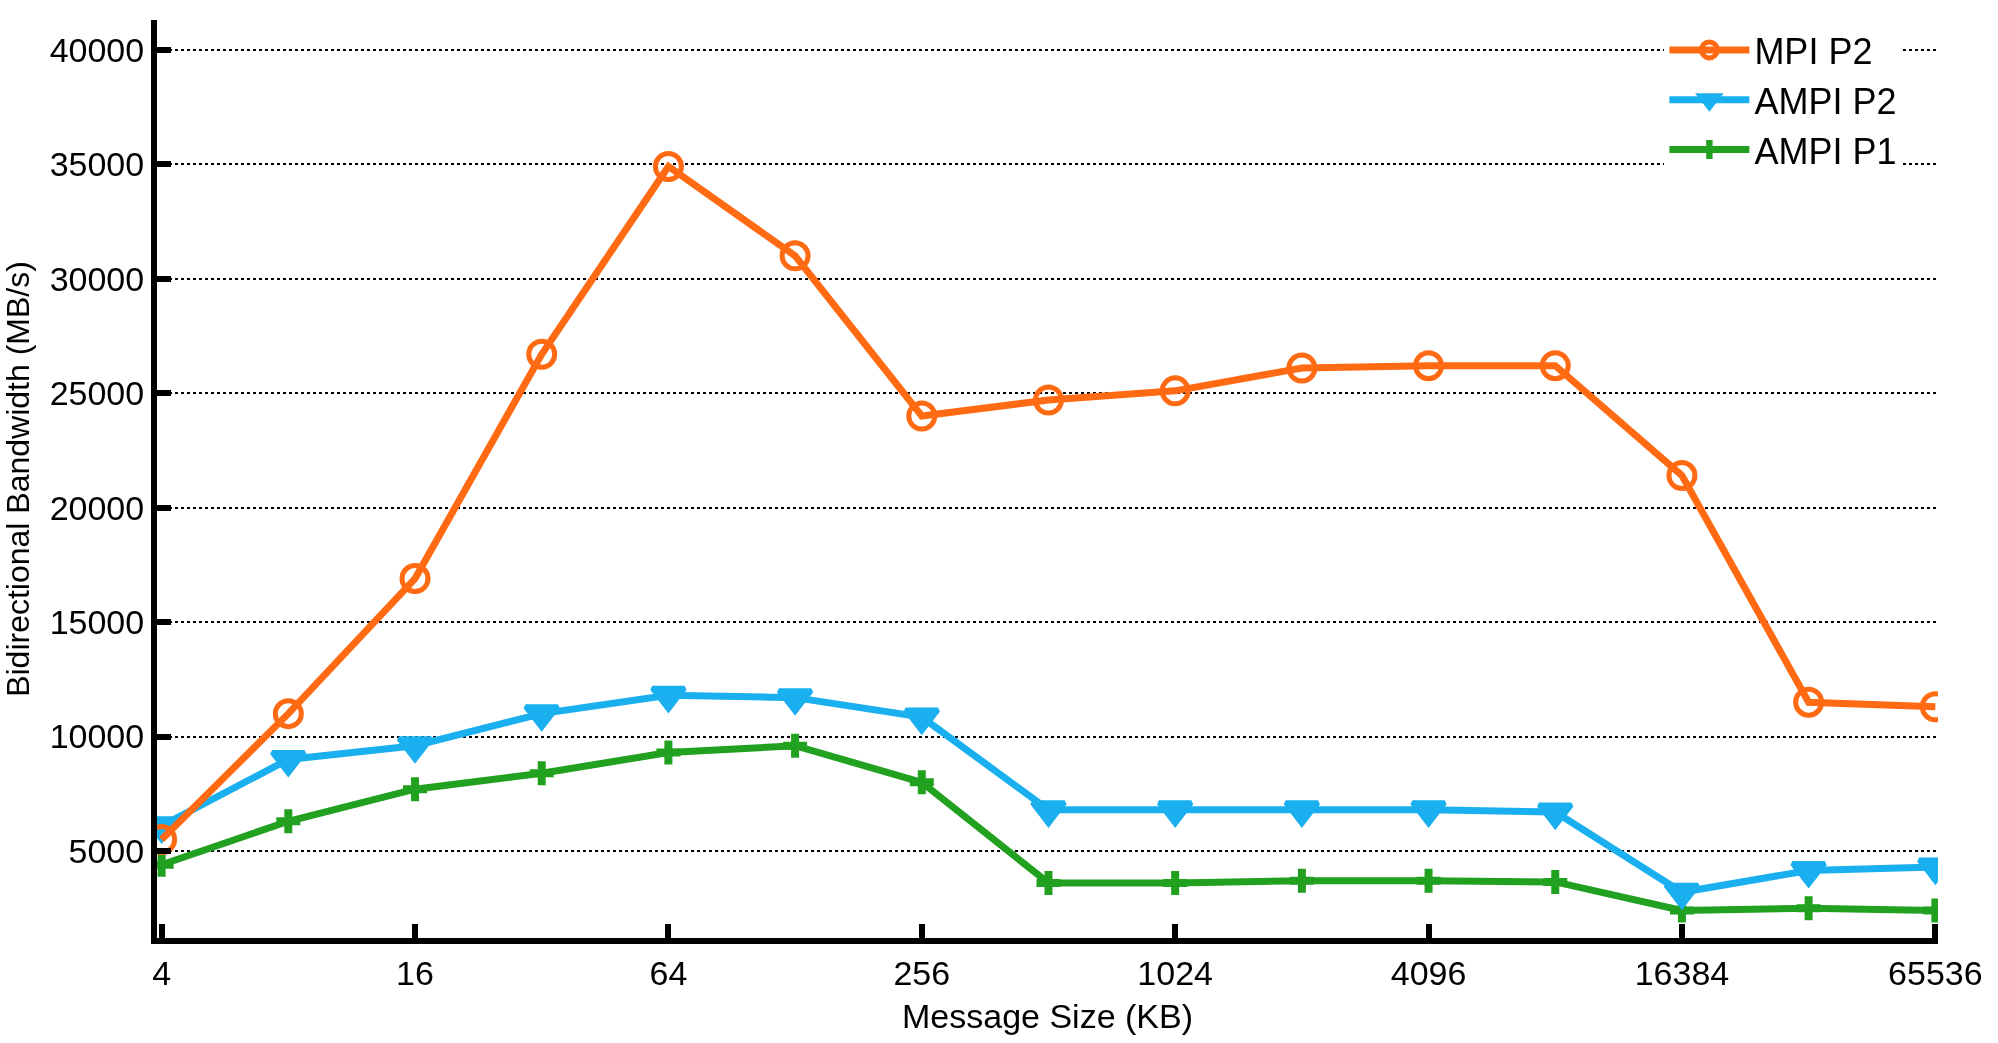  What do you see at coordinates (97, 736) in the screenshot?
I see `y-tick-label: 10000` at bounding box center [97, 736].